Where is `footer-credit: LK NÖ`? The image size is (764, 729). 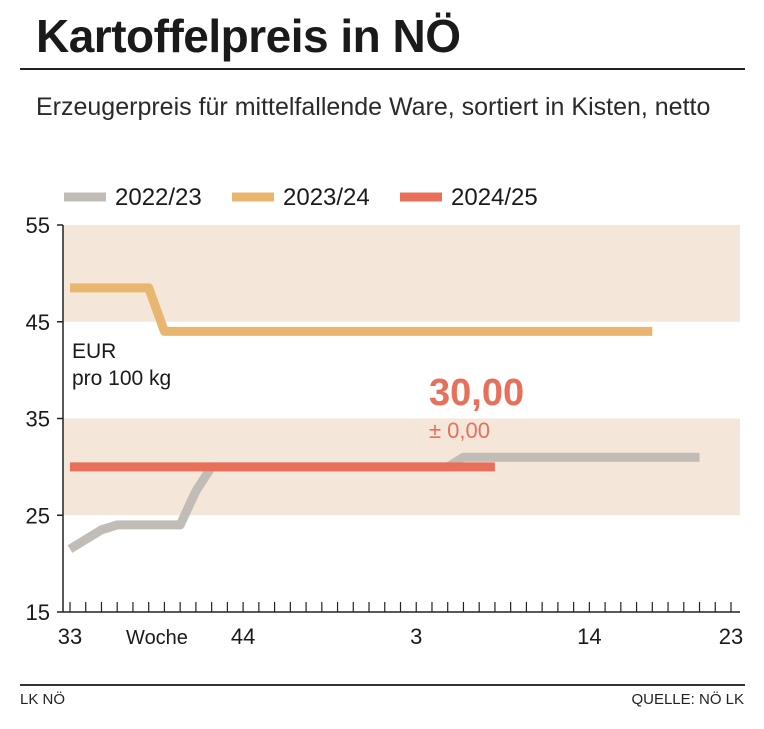
footer-credit: LK NÖ is located at coordinates (43, 699).